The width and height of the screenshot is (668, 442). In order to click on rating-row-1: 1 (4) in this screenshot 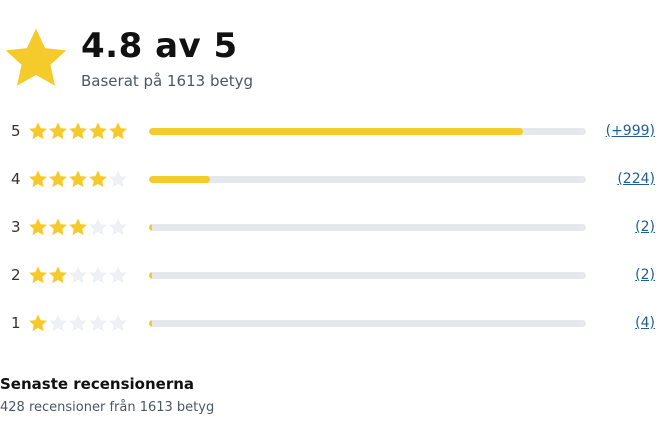, I will do `click(334, 323)`.